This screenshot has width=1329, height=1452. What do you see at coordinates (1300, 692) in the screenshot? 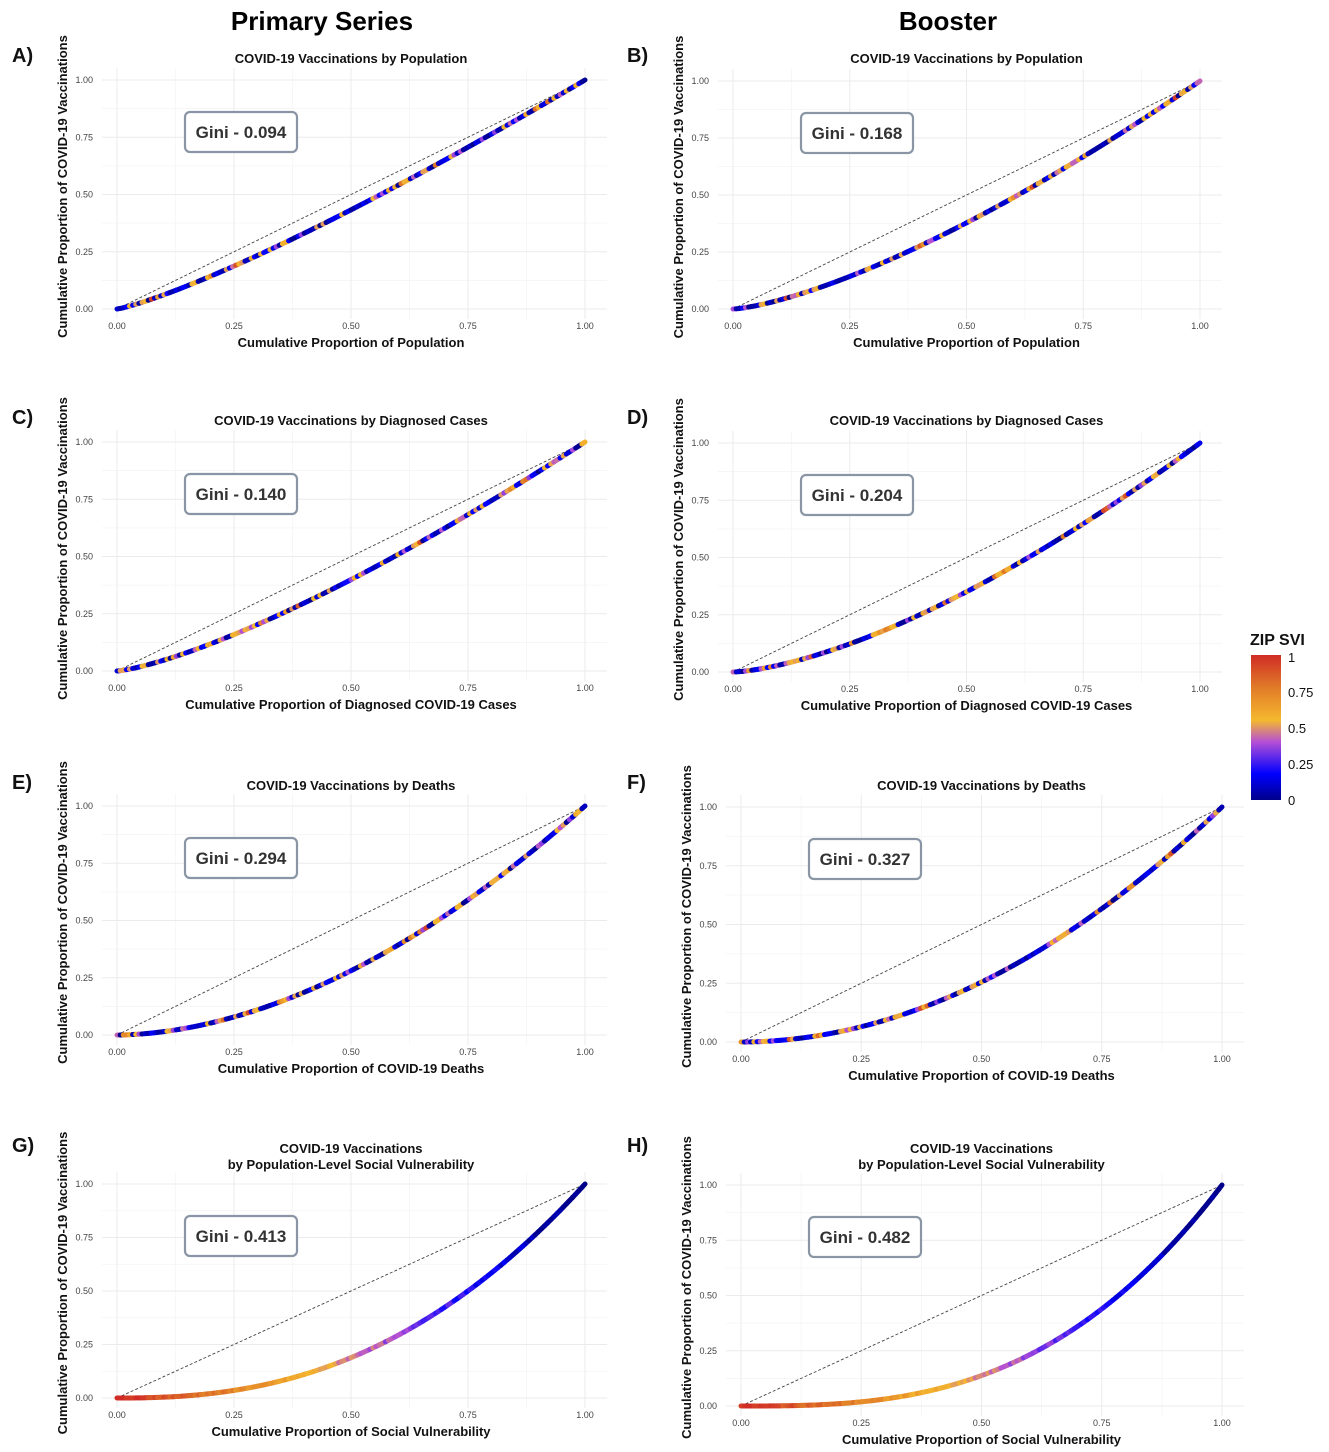
I see `legend-tick-label: 0.75` at bounding box center [1300, 692].